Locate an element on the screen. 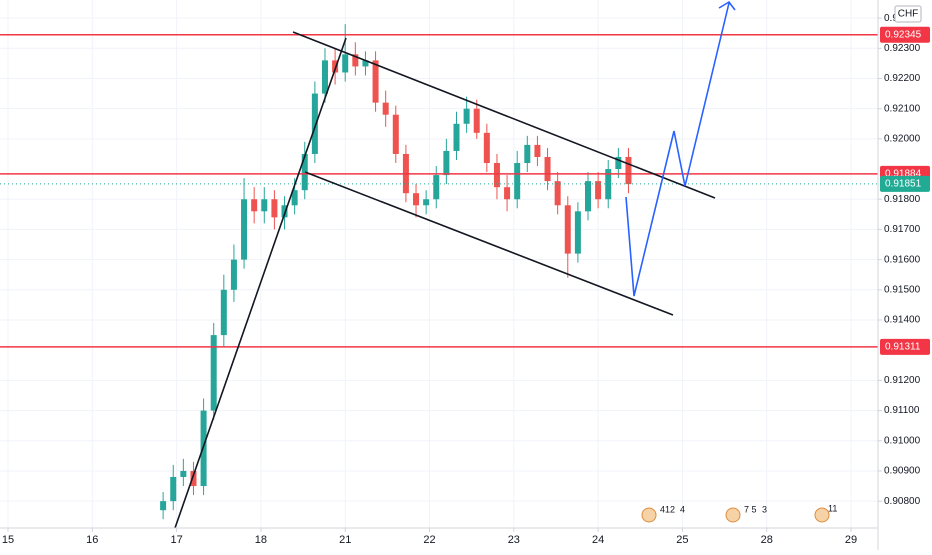 The height and width of the screenshot is (555, 932). event-label: 3 is located at coordinates (764, 509).